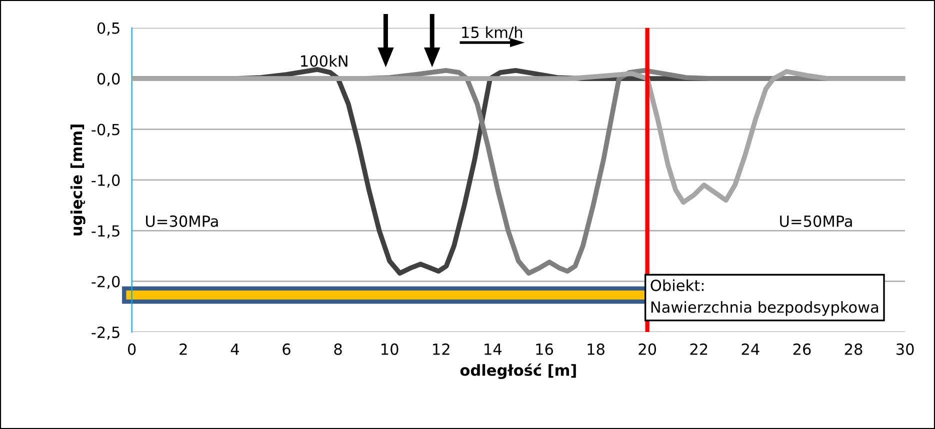 This screenshot has height=429, width=935. What do you see at coordinates (441, 349) in the screenshot?
I see `x-tick-label: 12` at bounding box center [441, 349].